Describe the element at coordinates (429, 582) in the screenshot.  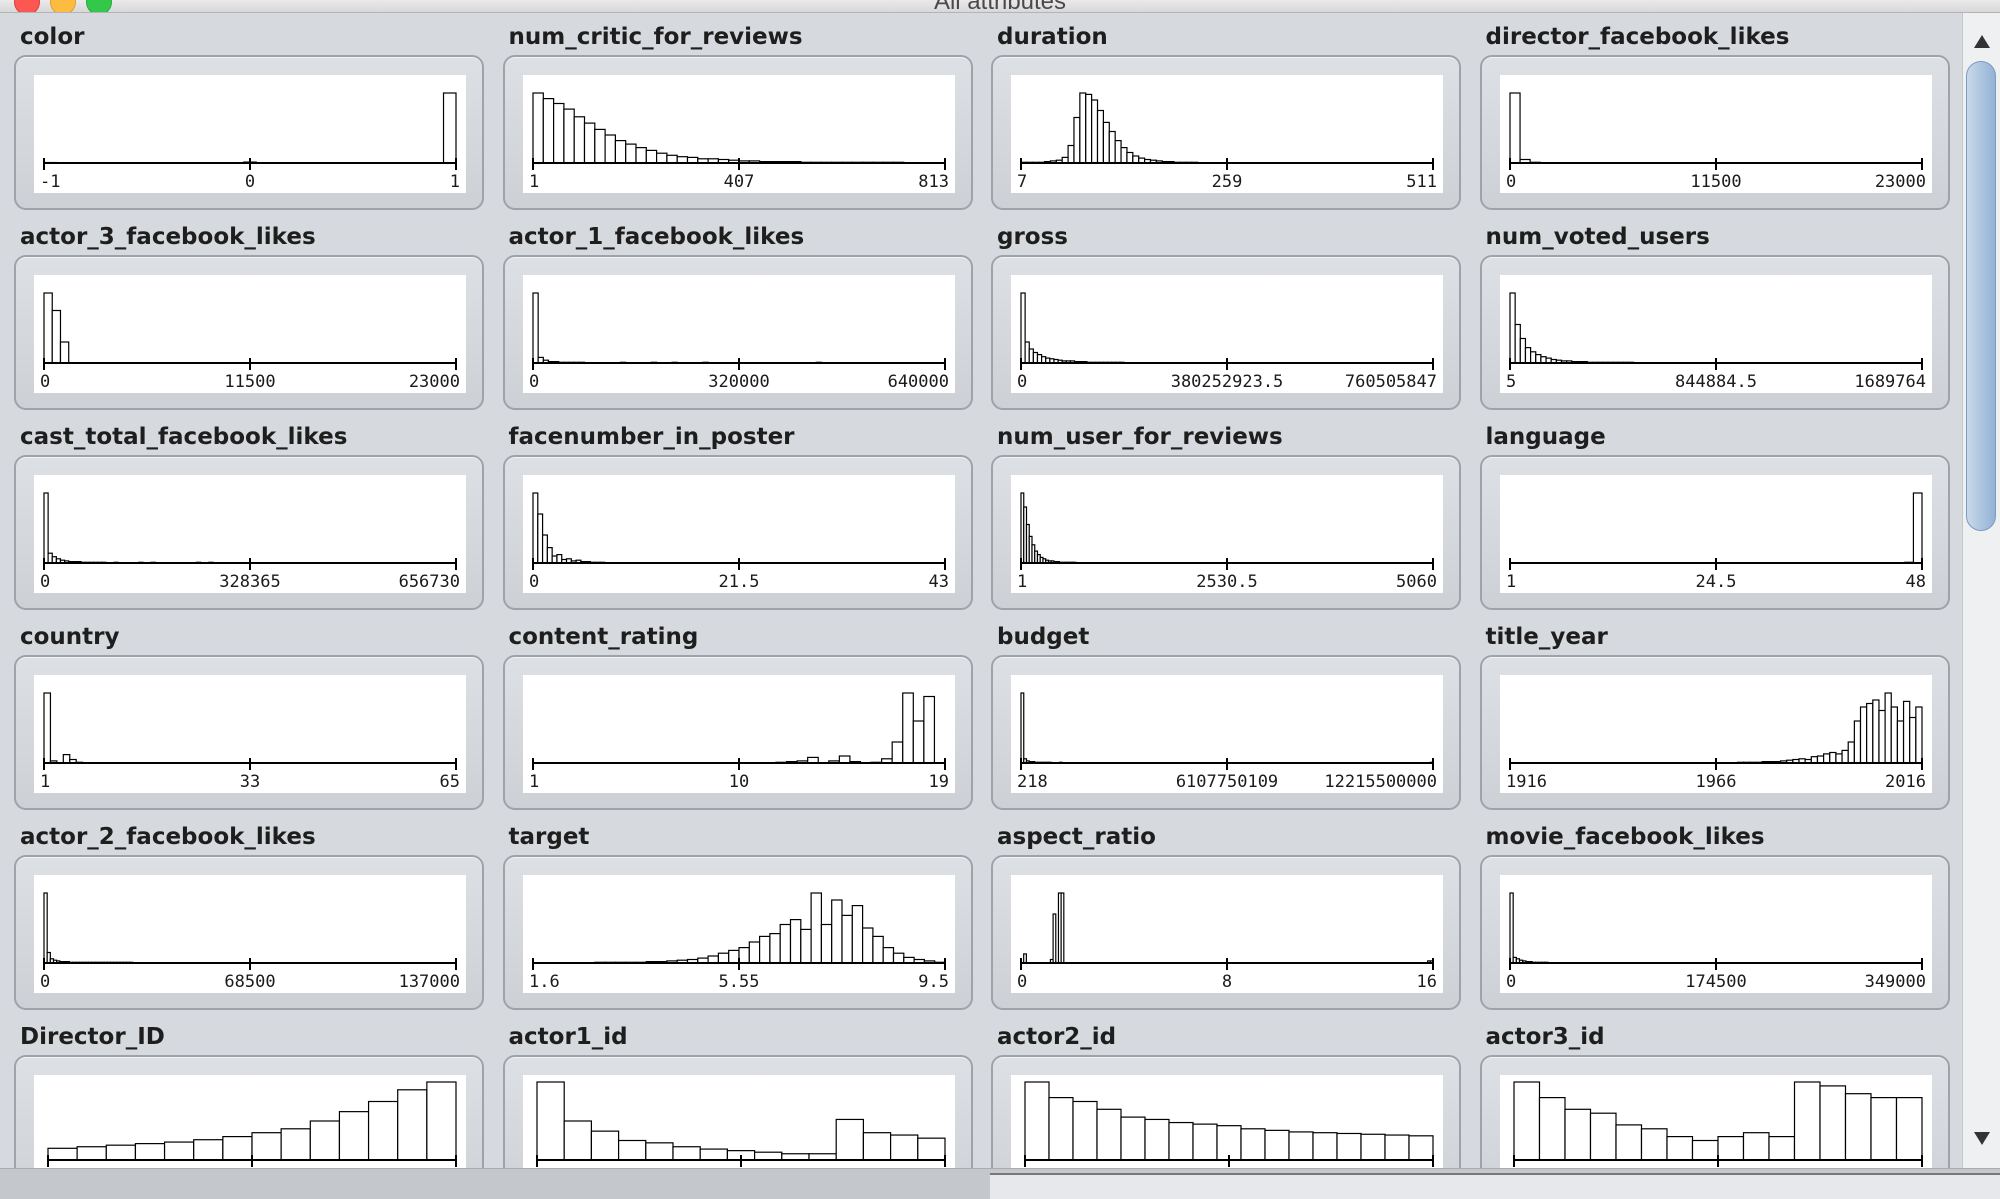
I see `histogram-tick-label: 656730` at that location.